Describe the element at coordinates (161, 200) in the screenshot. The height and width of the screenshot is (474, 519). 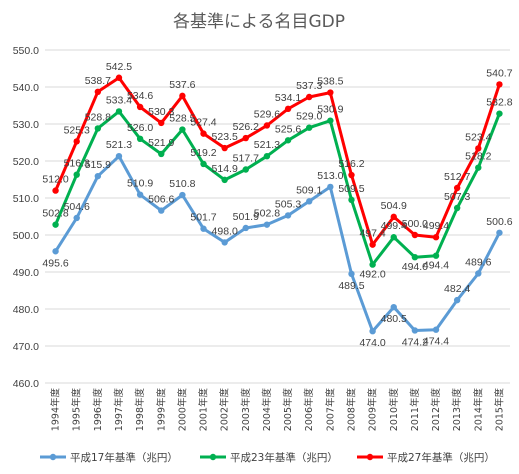
I see `data-label: 506.6` at that location.